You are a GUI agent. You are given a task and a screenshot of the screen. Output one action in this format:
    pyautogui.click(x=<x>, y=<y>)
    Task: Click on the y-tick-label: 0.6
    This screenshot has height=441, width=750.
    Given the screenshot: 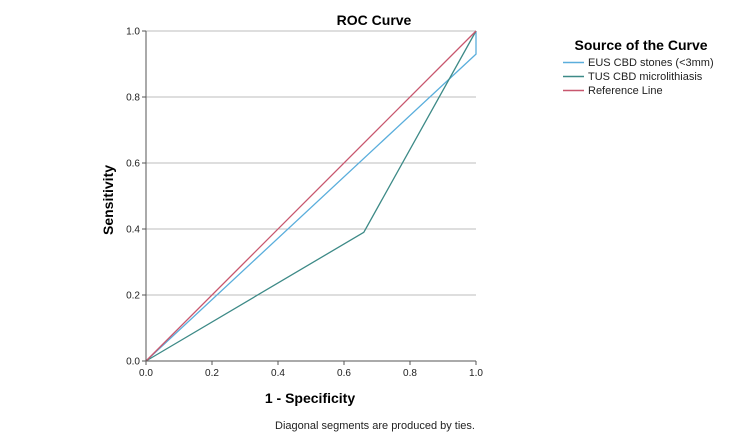 What is the action you would take?
    pyautogui.click(x=133, y=164)
    